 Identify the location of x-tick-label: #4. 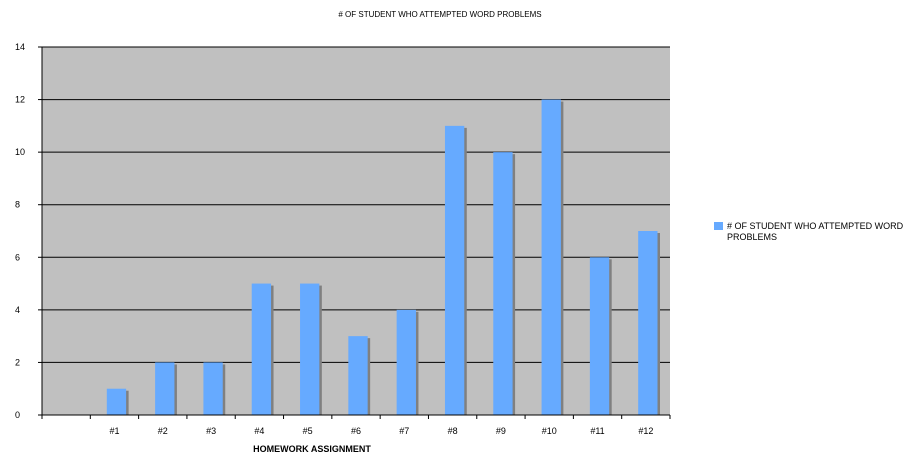
(259, 431).